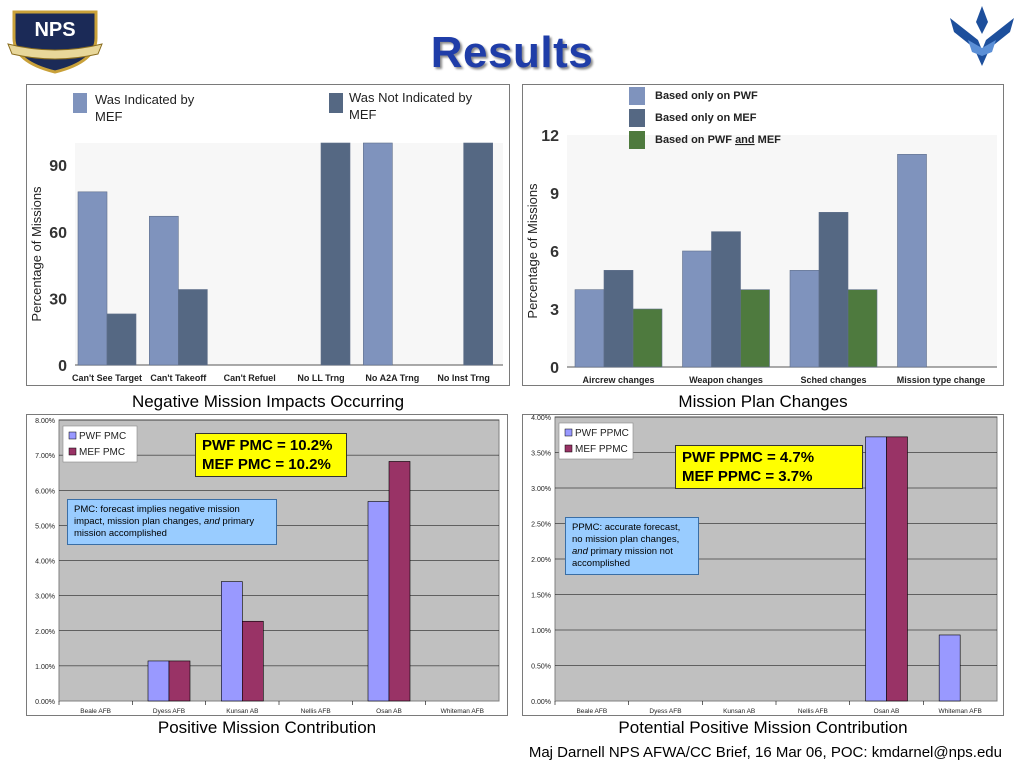  Describe the element at coordinates (591, 711) in the screenshot. I see `x-tick-label: Beale AFB` at that location.